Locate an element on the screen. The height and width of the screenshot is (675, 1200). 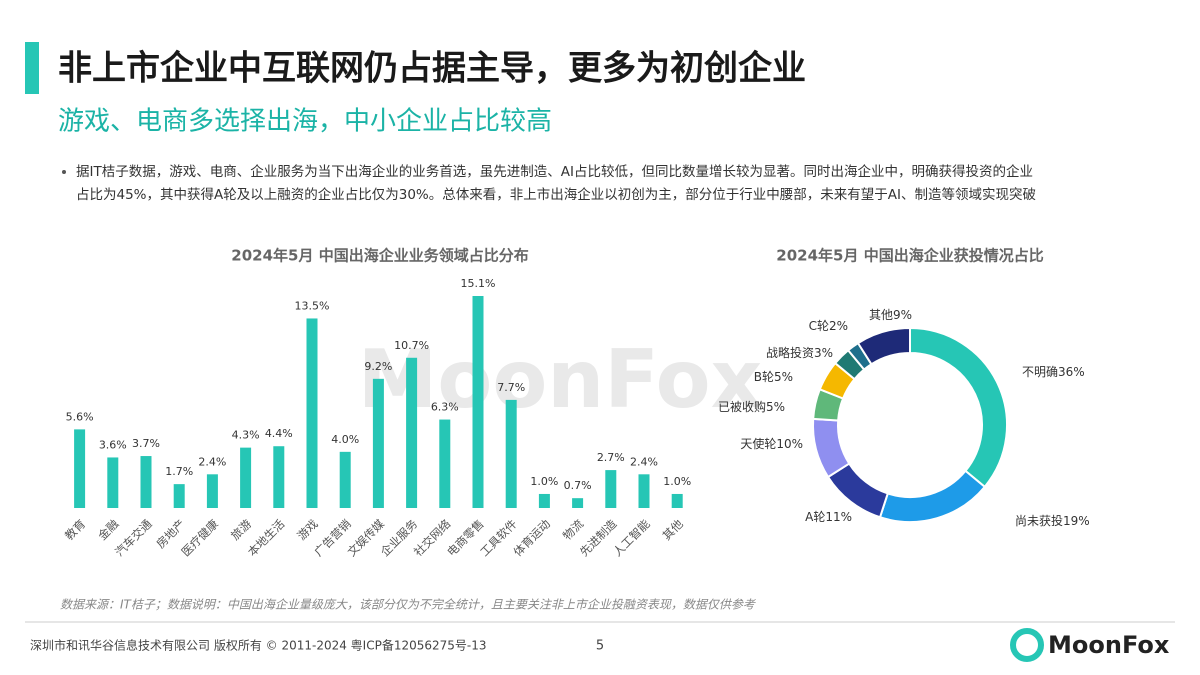
segment-name: 不明确 is located at coordinates (1040, 372).